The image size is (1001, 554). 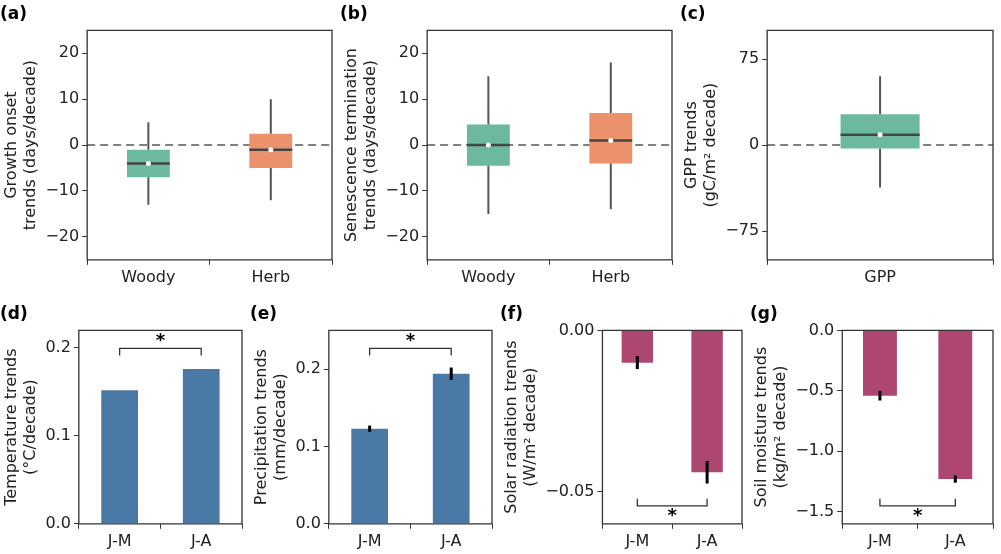 What do you see at coordinates (14, 12) in the screenshot?
I see `chart-title: (a)` at bounding box center [14, 12].